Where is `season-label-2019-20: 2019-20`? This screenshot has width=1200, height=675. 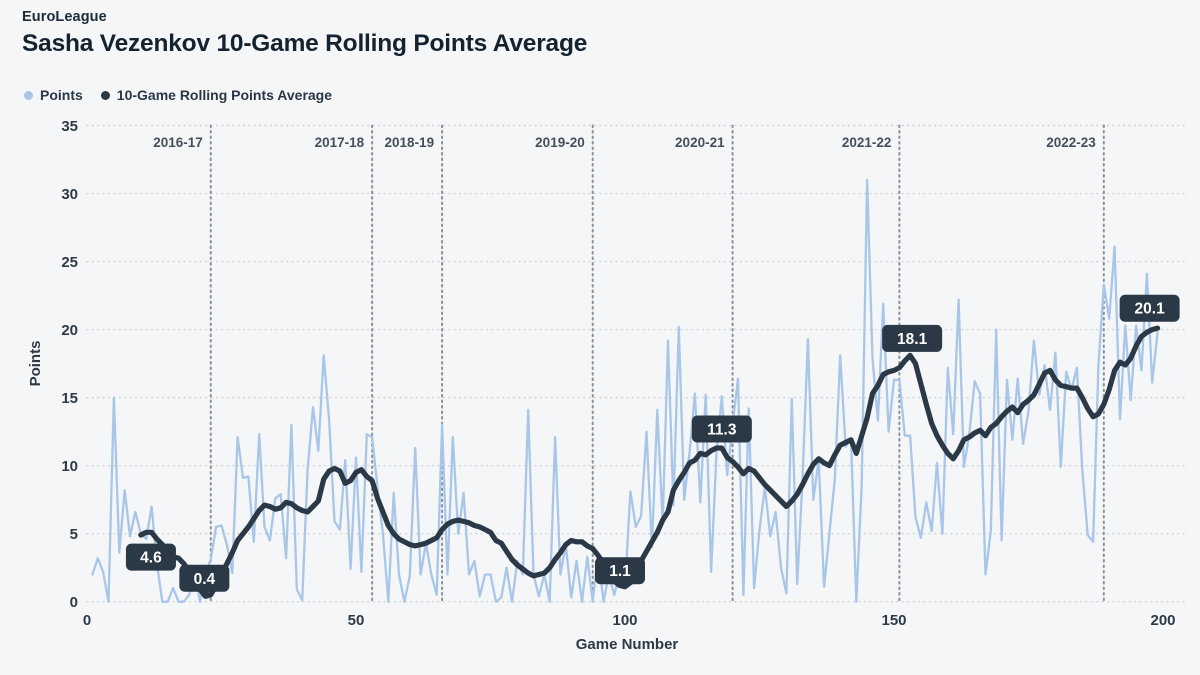
season-label-2019-20: 2019-20 is located at coordinates (560, 142).